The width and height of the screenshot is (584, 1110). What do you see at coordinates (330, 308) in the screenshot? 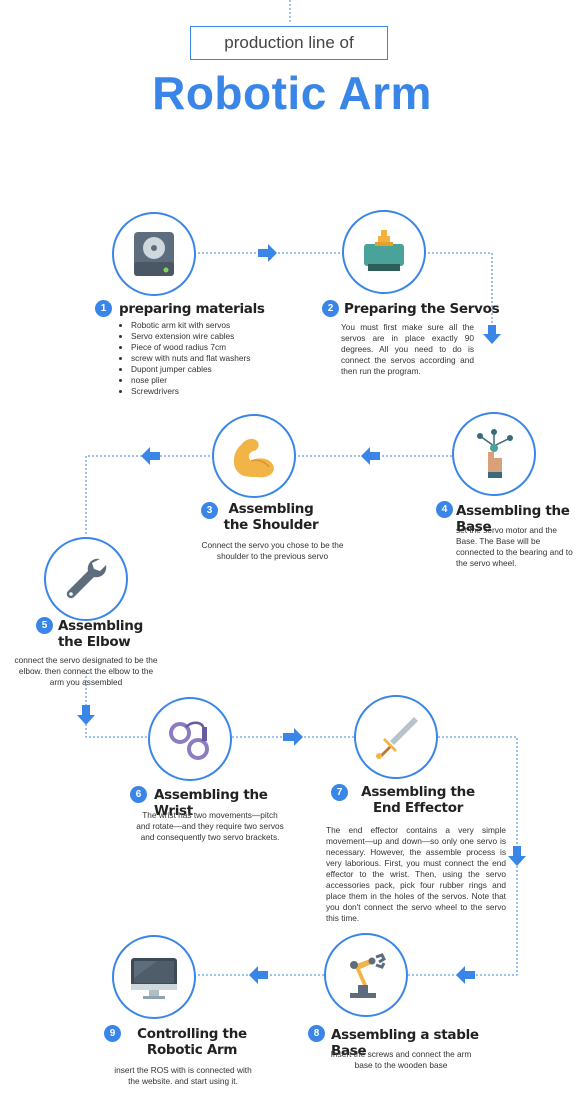
I see `step-2-number: 2` at bounding box center [330, 308].